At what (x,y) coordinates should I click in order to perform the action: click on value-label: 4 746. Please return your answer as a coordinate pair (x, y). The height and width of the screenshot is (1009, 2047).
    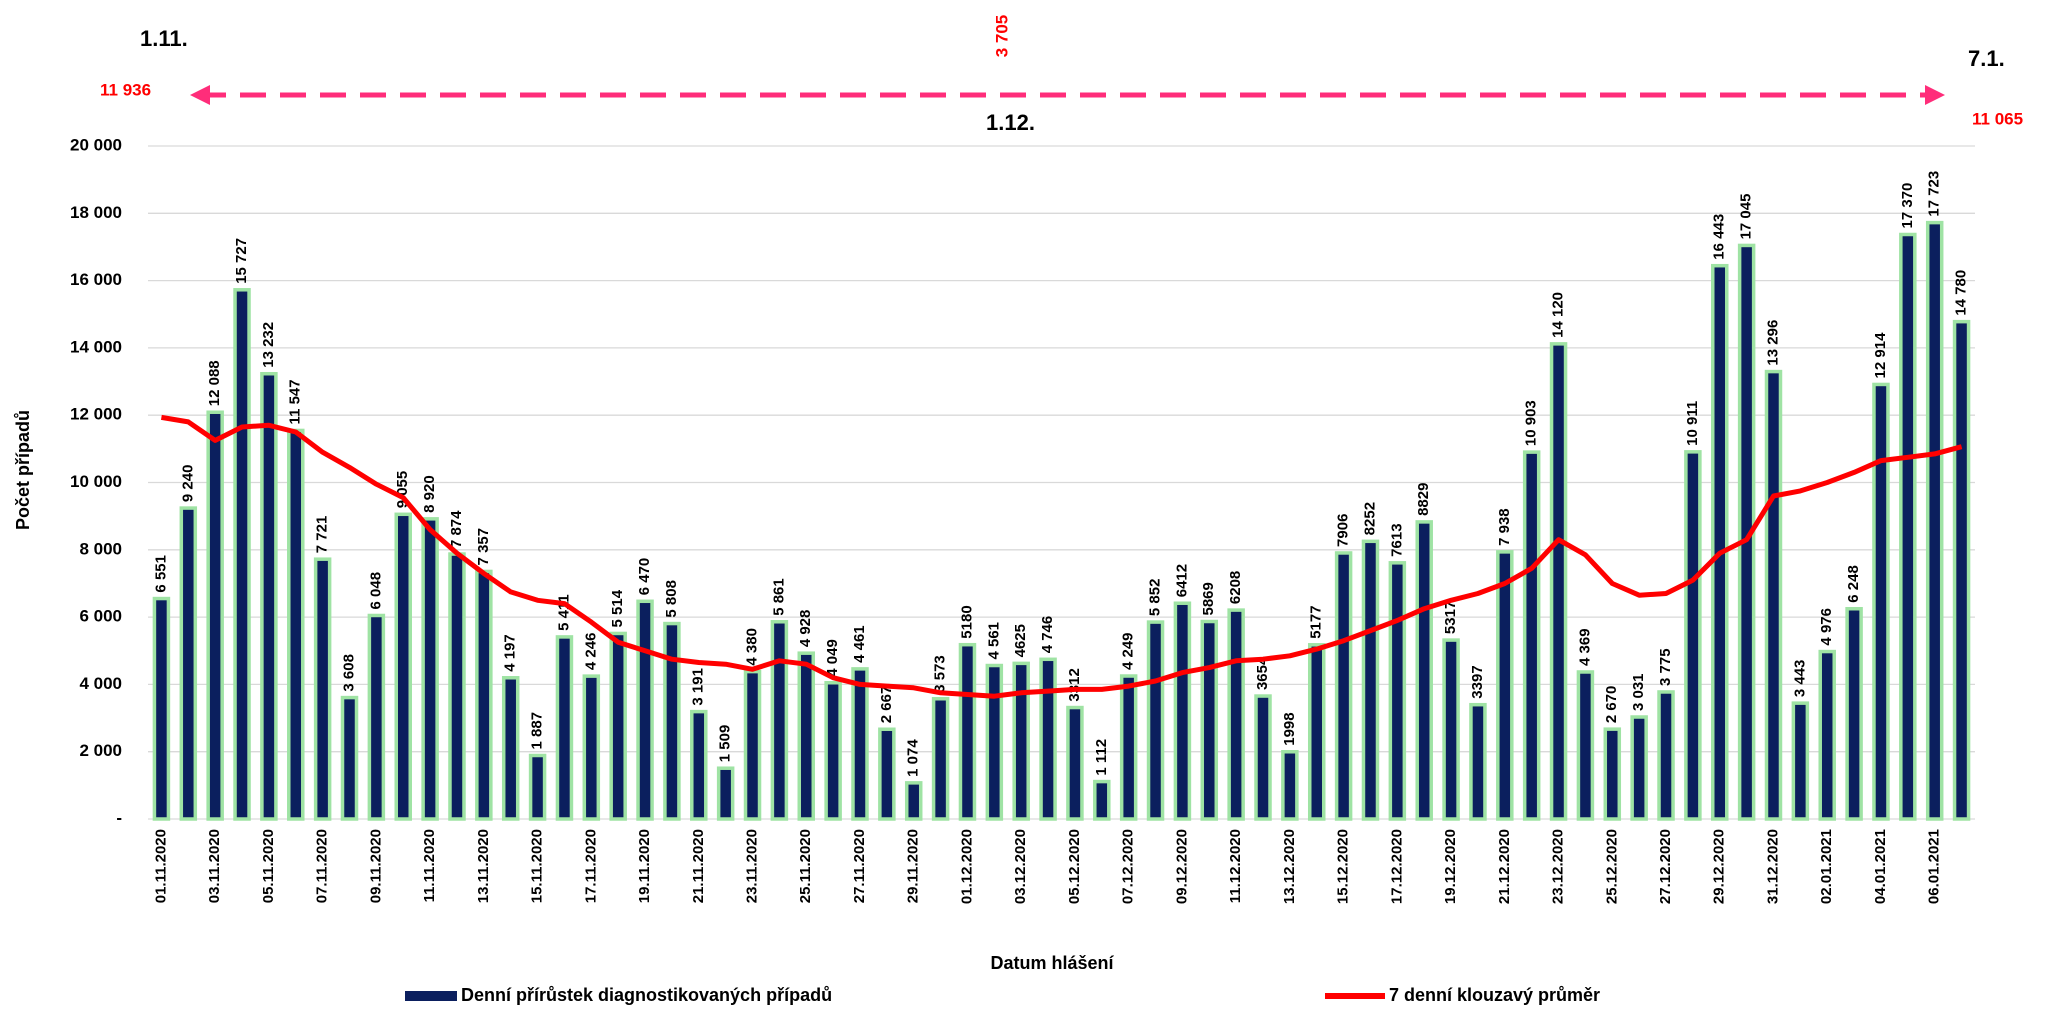
    Looking at the image, I should click on (1047, 635).